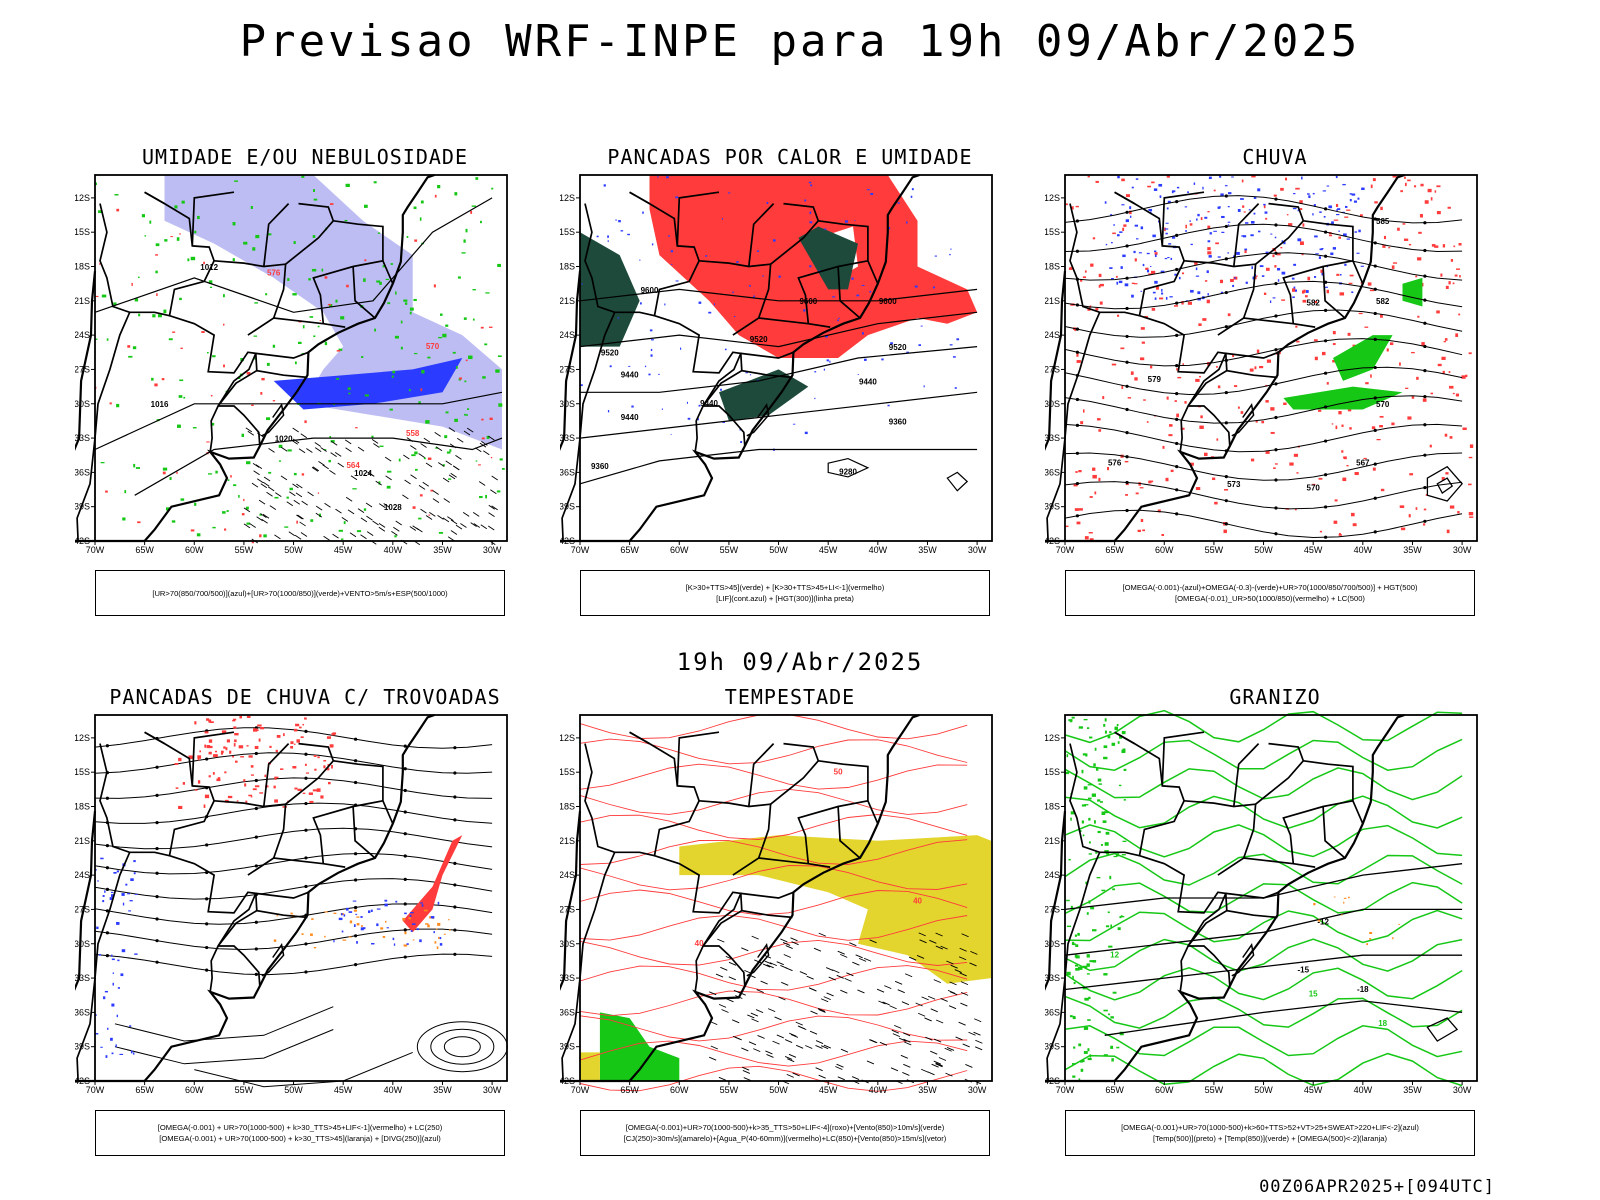 The image size is (1600, 1200). Describe the element at coordinates (492, 550) in the screenshot. I see `lon-label: 30W` at that location.